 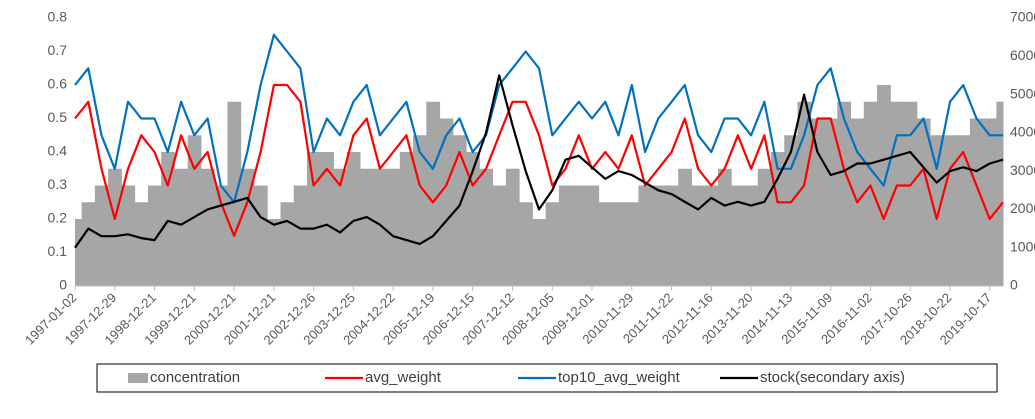 What do you see at coordinates (1022, 132) in the screenshot?
I see `y2-tick-label: 4000` at bounding box center [1022, 132].